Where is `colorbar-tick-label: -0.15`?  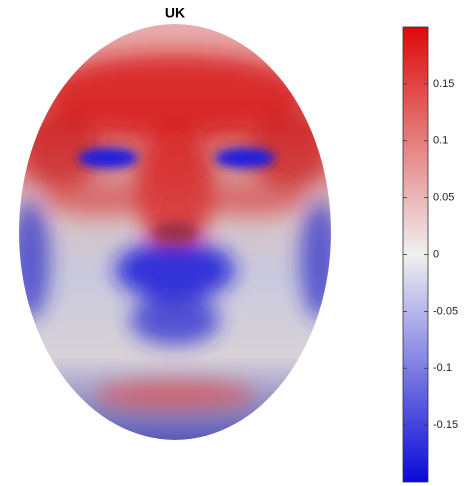 colorbar-tick-label: -0.15 is located at coordinates (445, 425).